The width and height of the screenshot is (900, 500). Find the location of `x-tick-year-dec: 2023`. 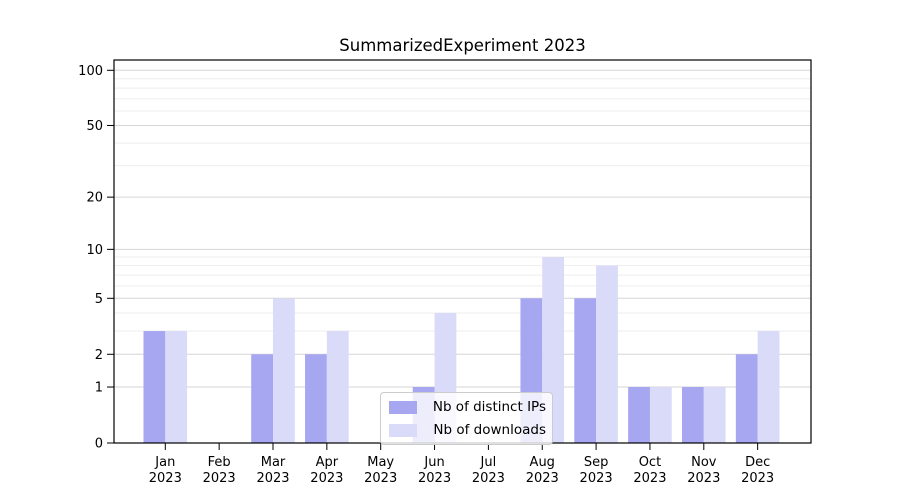

x-tick-year-dec: 2023 is located at coordinates (757, 478).